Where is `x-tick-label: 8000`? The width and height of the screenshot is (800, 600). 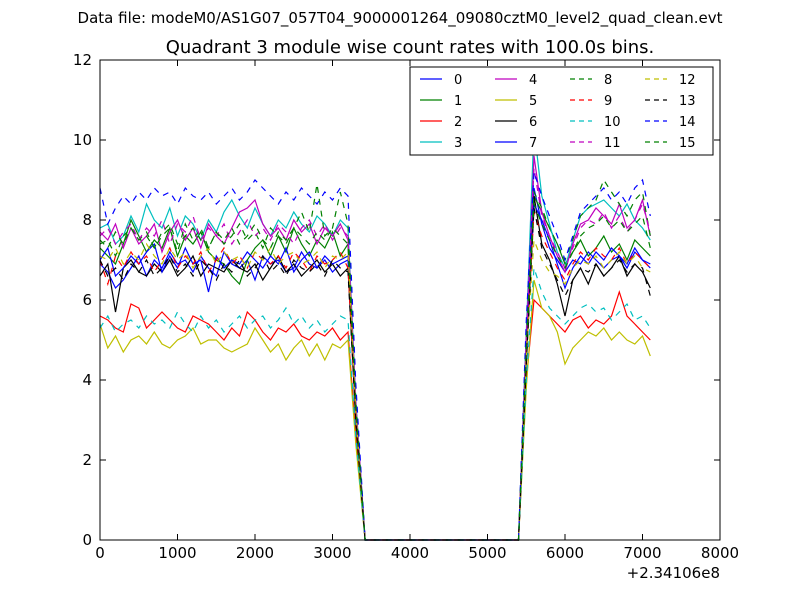 x-tick-label: 8000 is located at coordinates (720, 553).